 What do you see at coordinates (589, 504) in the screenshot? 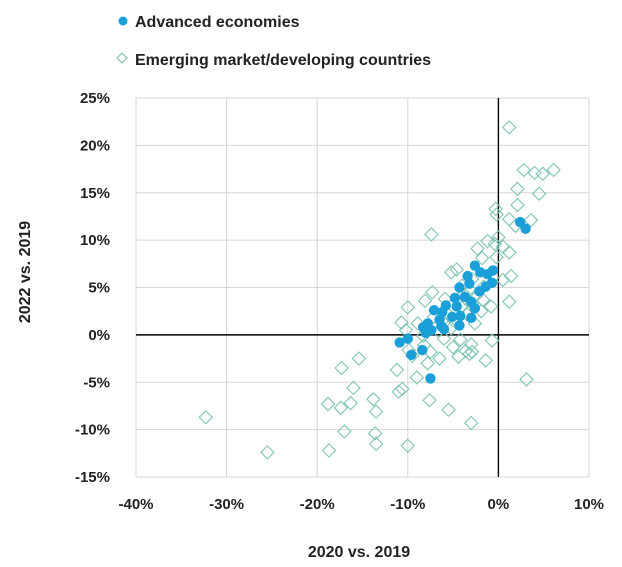
I see `x-tick-label: 10%` at bounding box center [589, 504].